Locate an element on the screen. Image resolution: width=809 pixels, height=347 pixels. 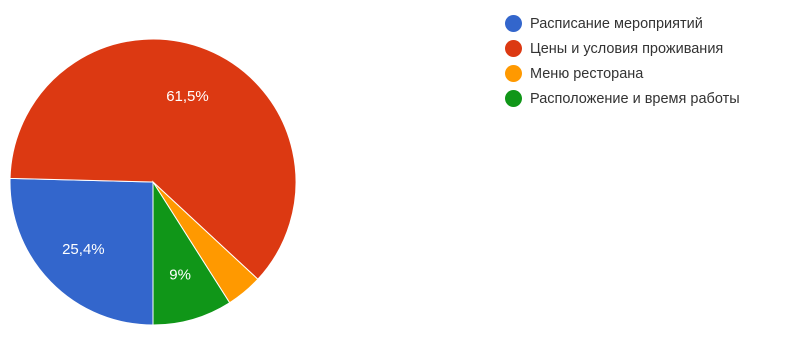
legend-label-location: Расположение и время работы is located at coordinates (635, 98).